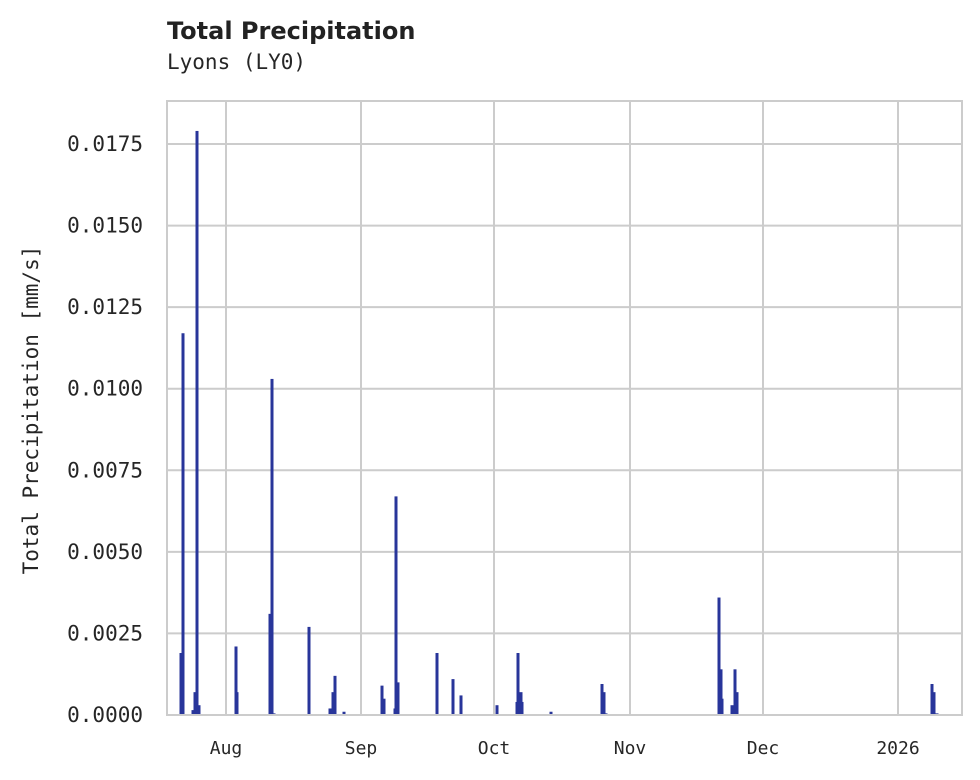 Image resolution: width=980 pixels, height=780 pixels. Describe the element at coordinates (226, 748) in the screenshot. I see `x-tick-label: Aug` at that location.